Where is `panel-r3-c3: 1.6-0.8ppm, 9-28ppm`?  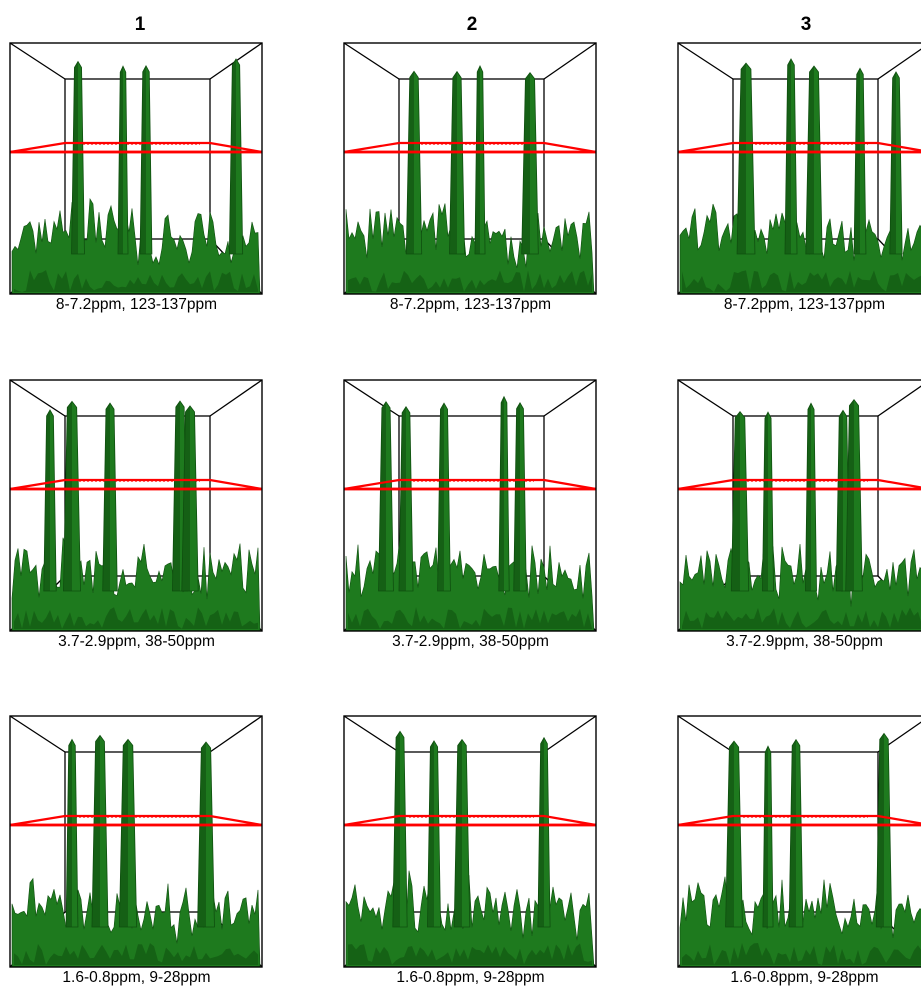 panel-r3-c3: 1.6-0.8ppm, 9-28ppm is located at coordinates (799, 855).